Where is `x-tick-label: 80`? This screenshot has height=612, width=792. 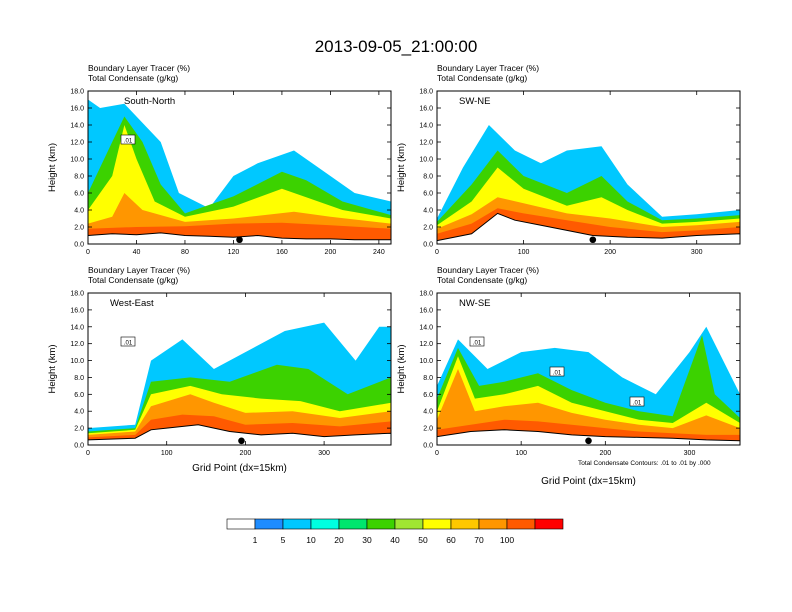 x-tick-label: 80 is located at coordinates (185, 252).